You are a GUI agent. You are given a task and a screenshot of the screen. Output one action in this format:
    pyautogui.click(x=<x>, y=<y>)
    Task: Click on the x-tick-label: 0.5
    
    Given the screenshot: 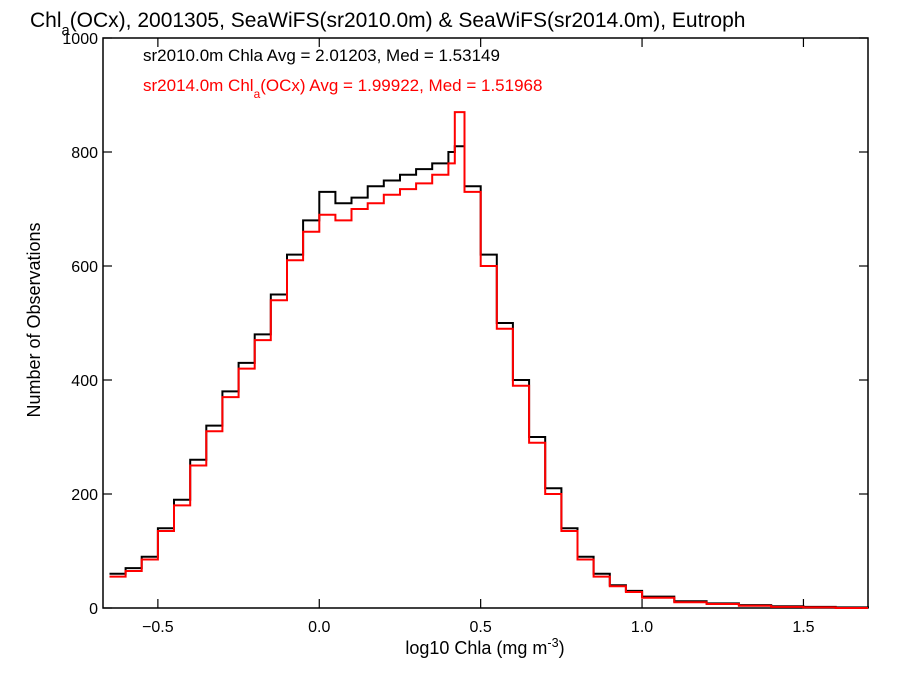 What is the action you would take?
    pyautogui.click(x=481, y=627)
    